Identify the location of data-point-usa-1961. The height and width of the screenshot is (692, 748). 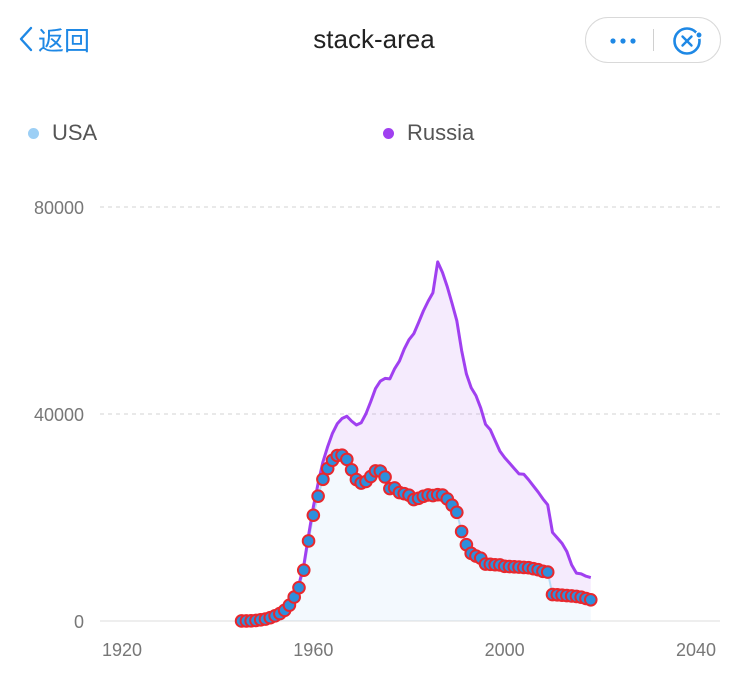
(318, 496).